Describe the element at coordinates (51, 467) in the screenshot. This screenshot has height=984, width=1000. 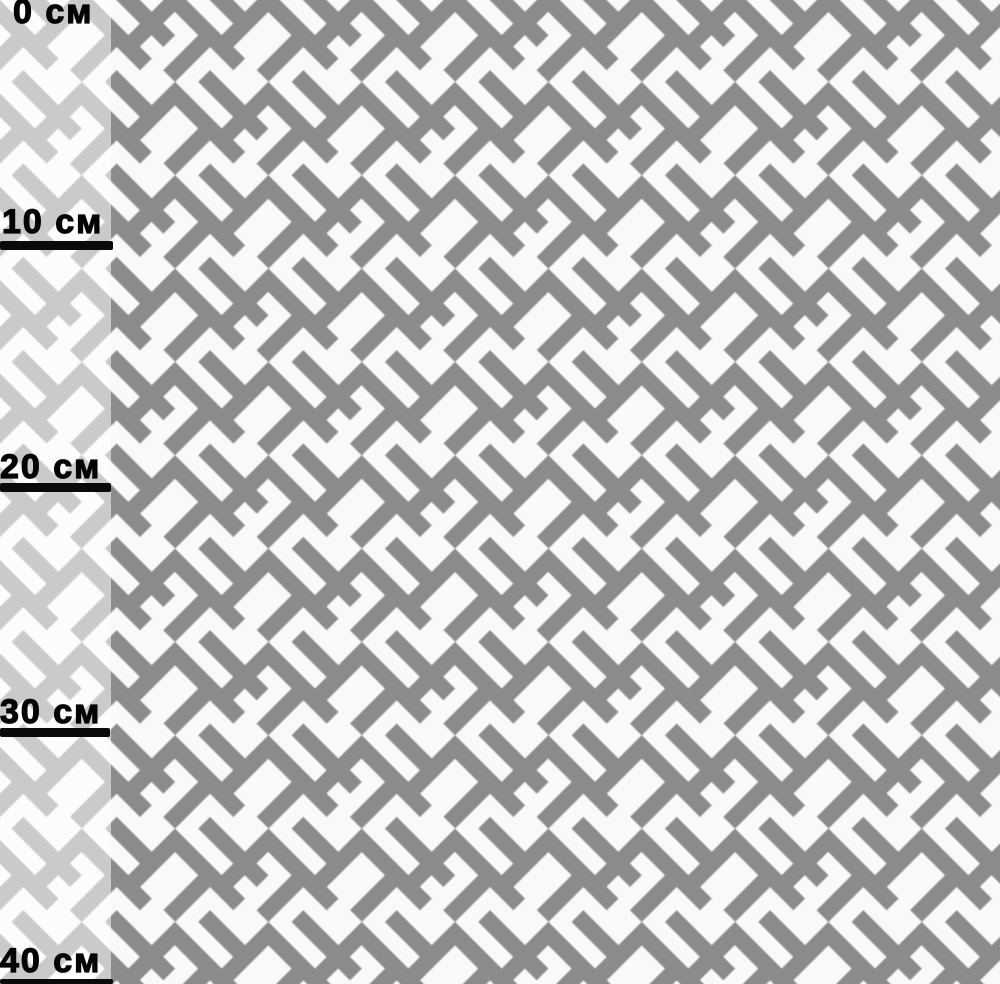
I see `ruler-mark-label: 20 см` at that location.